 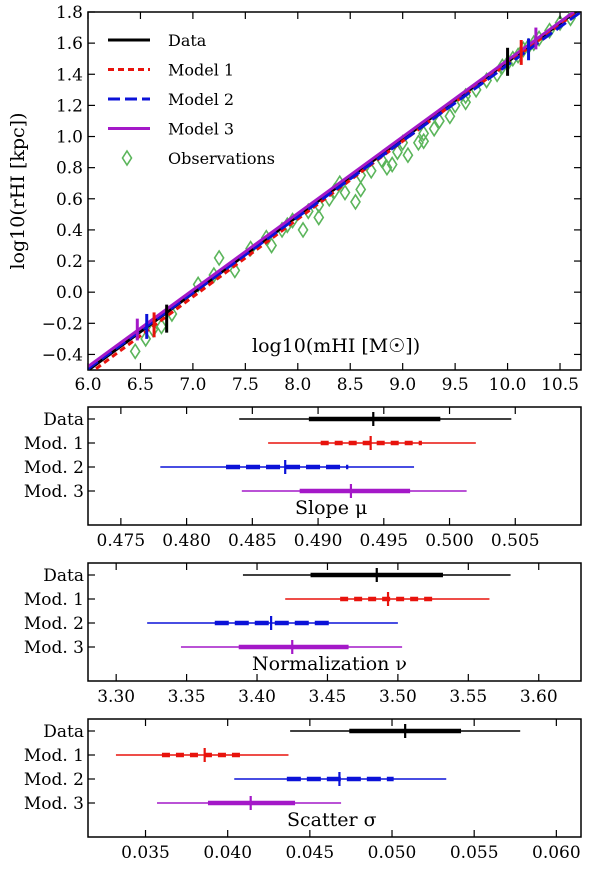 I want to click on y-tick-label: 1.8, so click(x=69, y=13).